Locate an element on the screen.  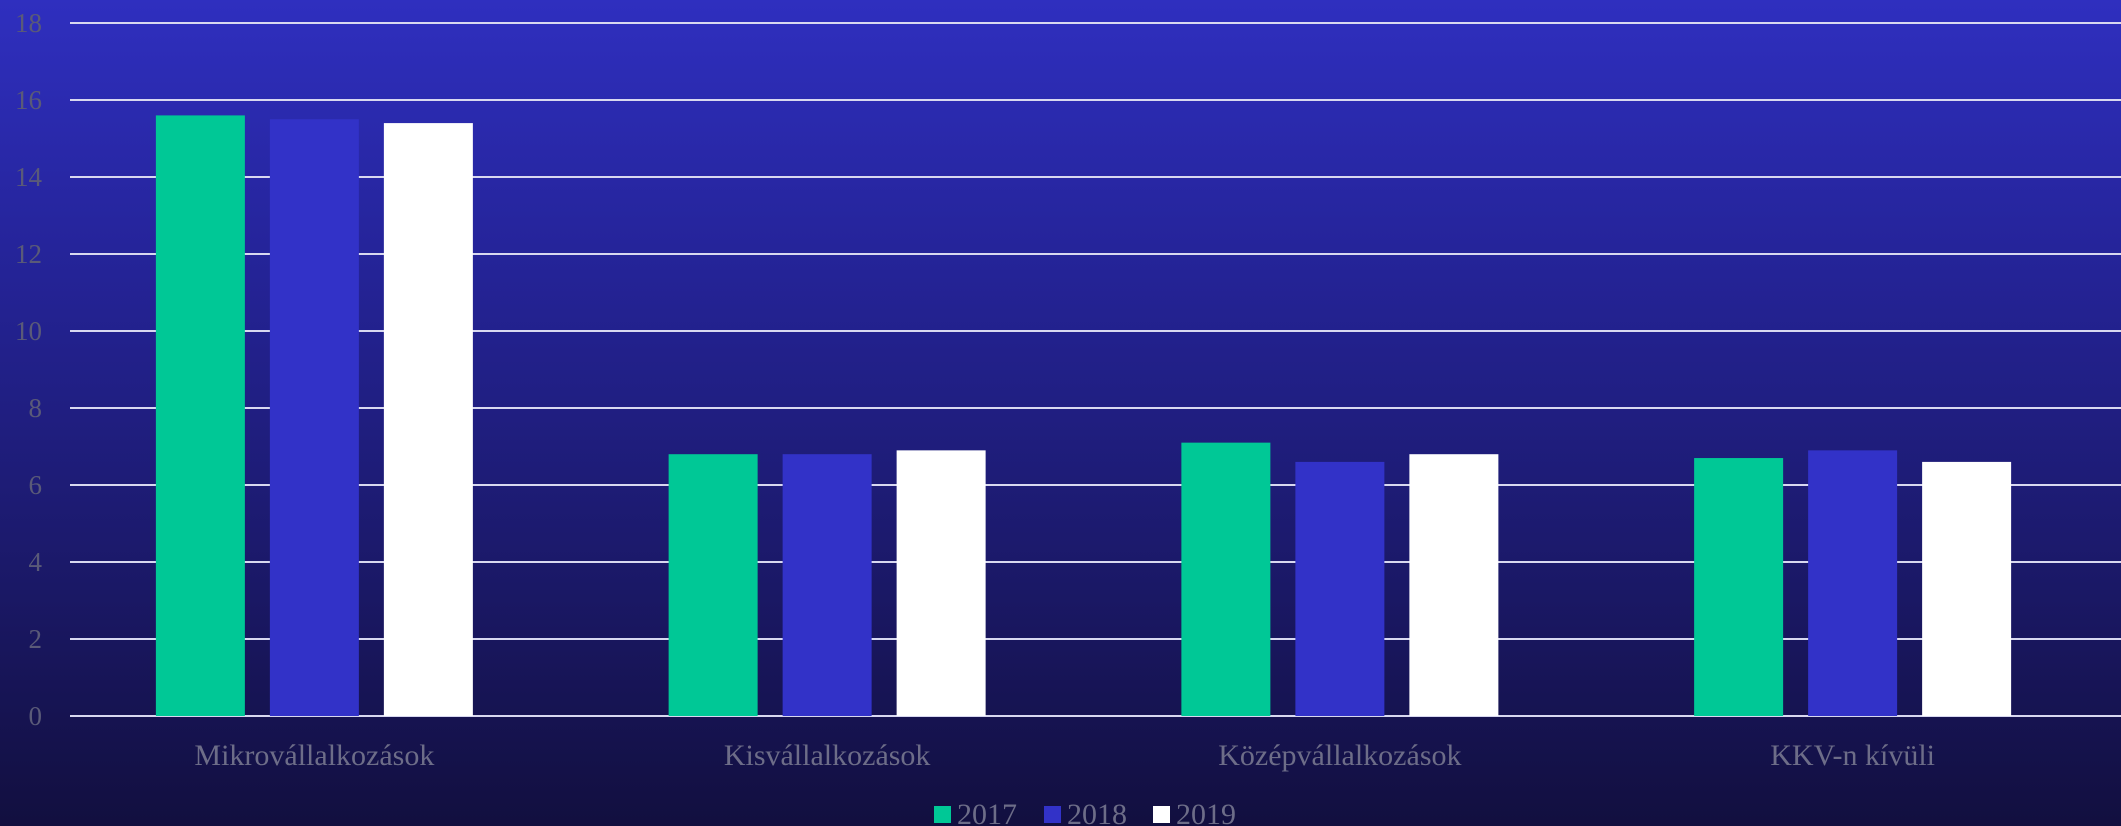
legend-label-2018: 2018 is located at coordinates (1097, 812).